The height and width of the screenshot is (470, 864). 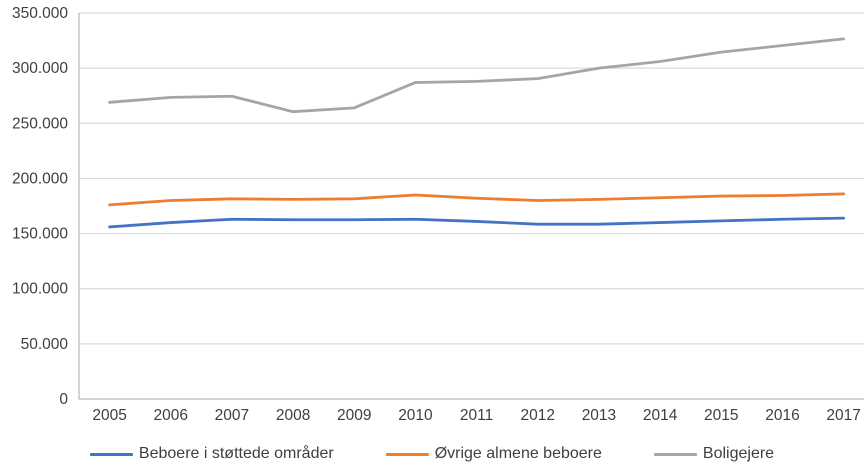 What do you see at coordinates (40, 123) in the screenshot?
I see `y-tick-label: 250.000` at bounding box center [40, 123].